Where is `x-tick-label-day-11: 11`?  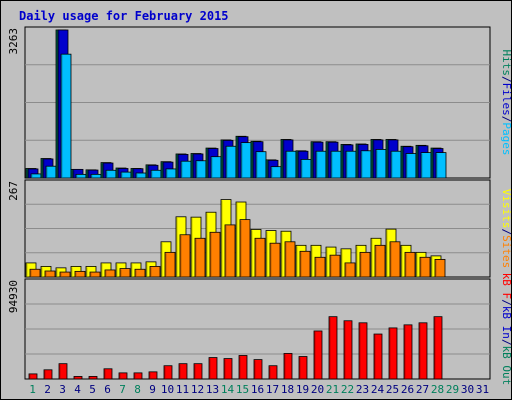
x-tick-label-day-11: 11 is located at coordinates (182, 389).